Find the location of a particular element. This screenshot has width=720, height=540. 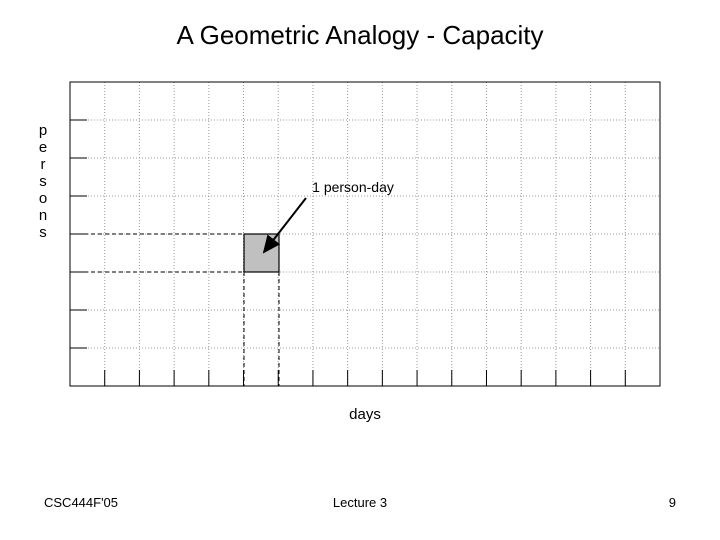

x-axis-label: days is located at coordinates (365, 414).